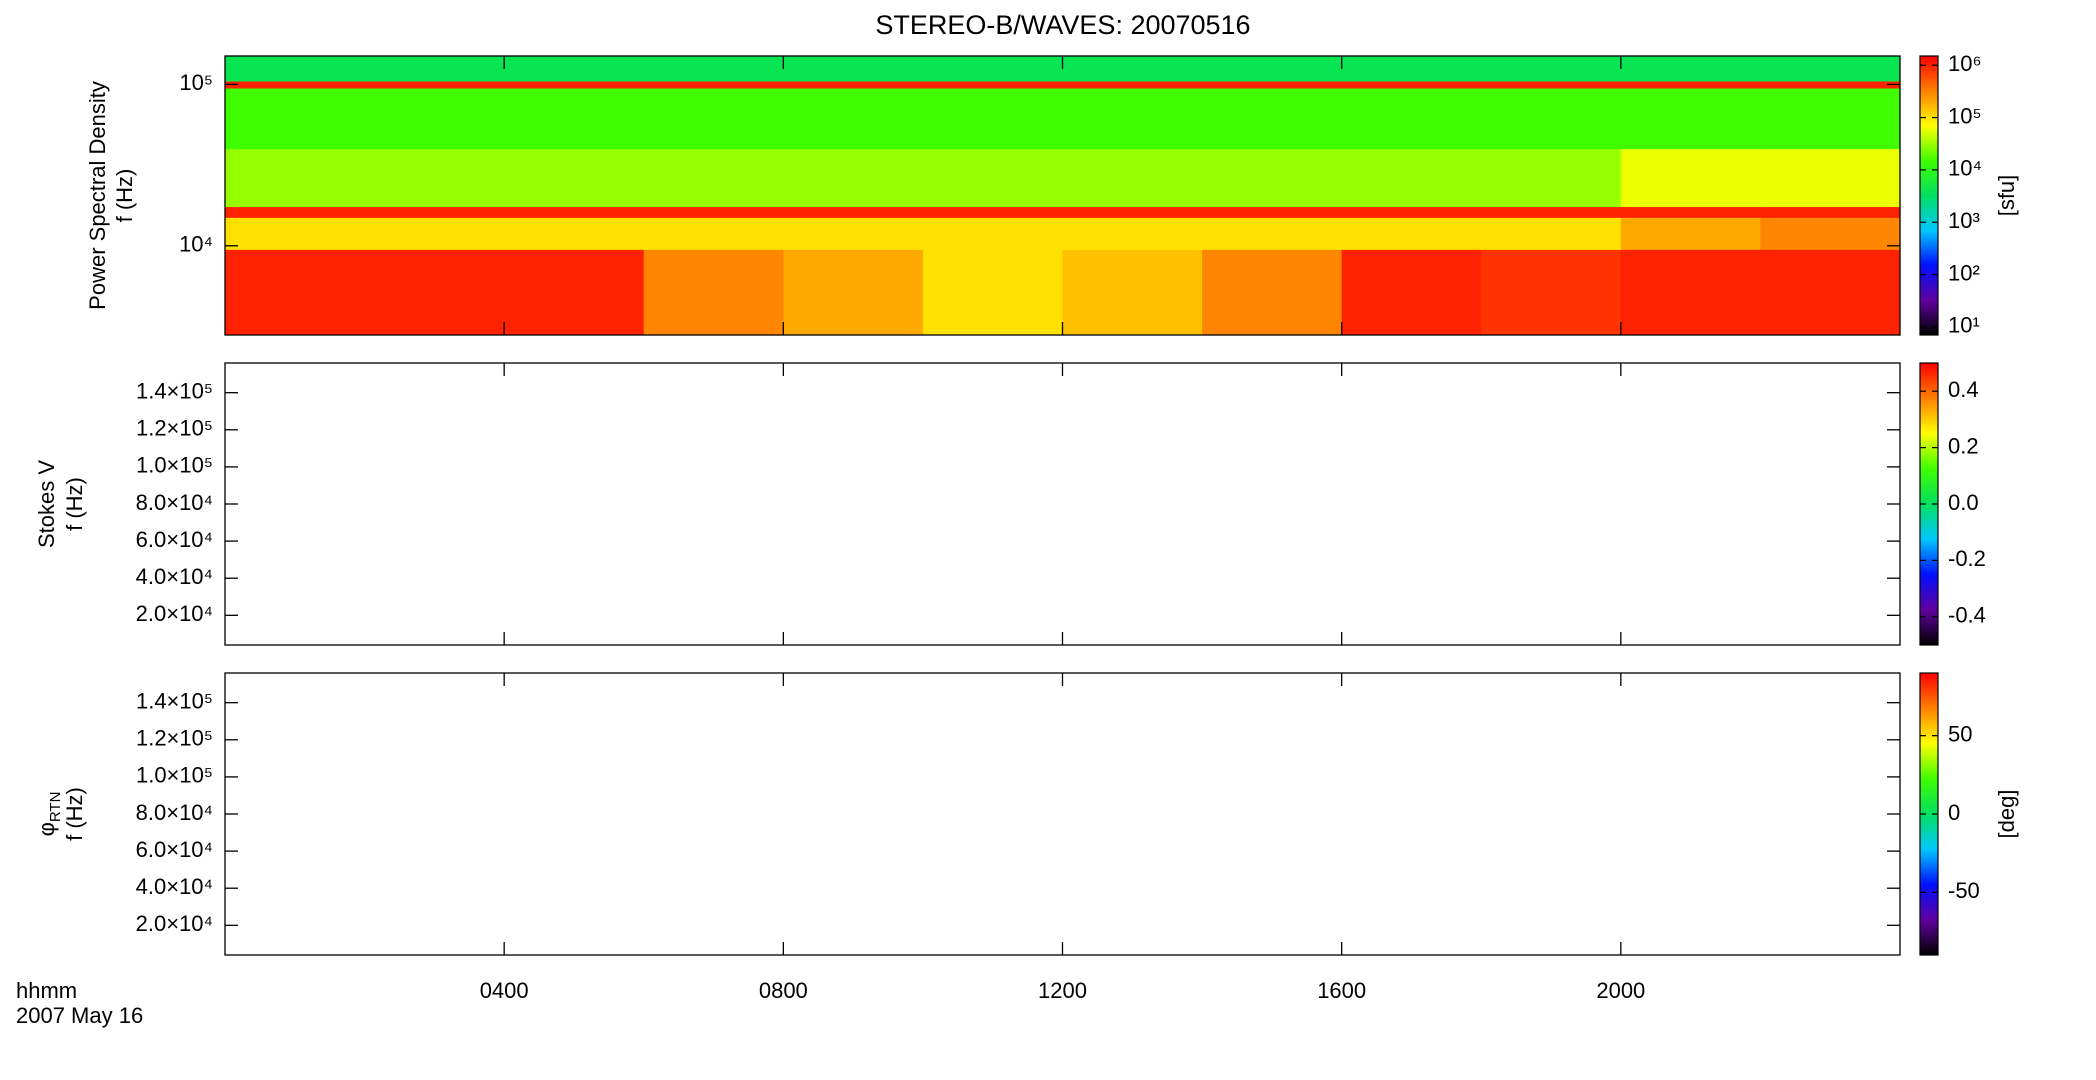 The image size is (2096, 1080). Describe the element at coordinates (2006, 196) in the screenshot. I see `colorbar-label: [sfu]` at that location.